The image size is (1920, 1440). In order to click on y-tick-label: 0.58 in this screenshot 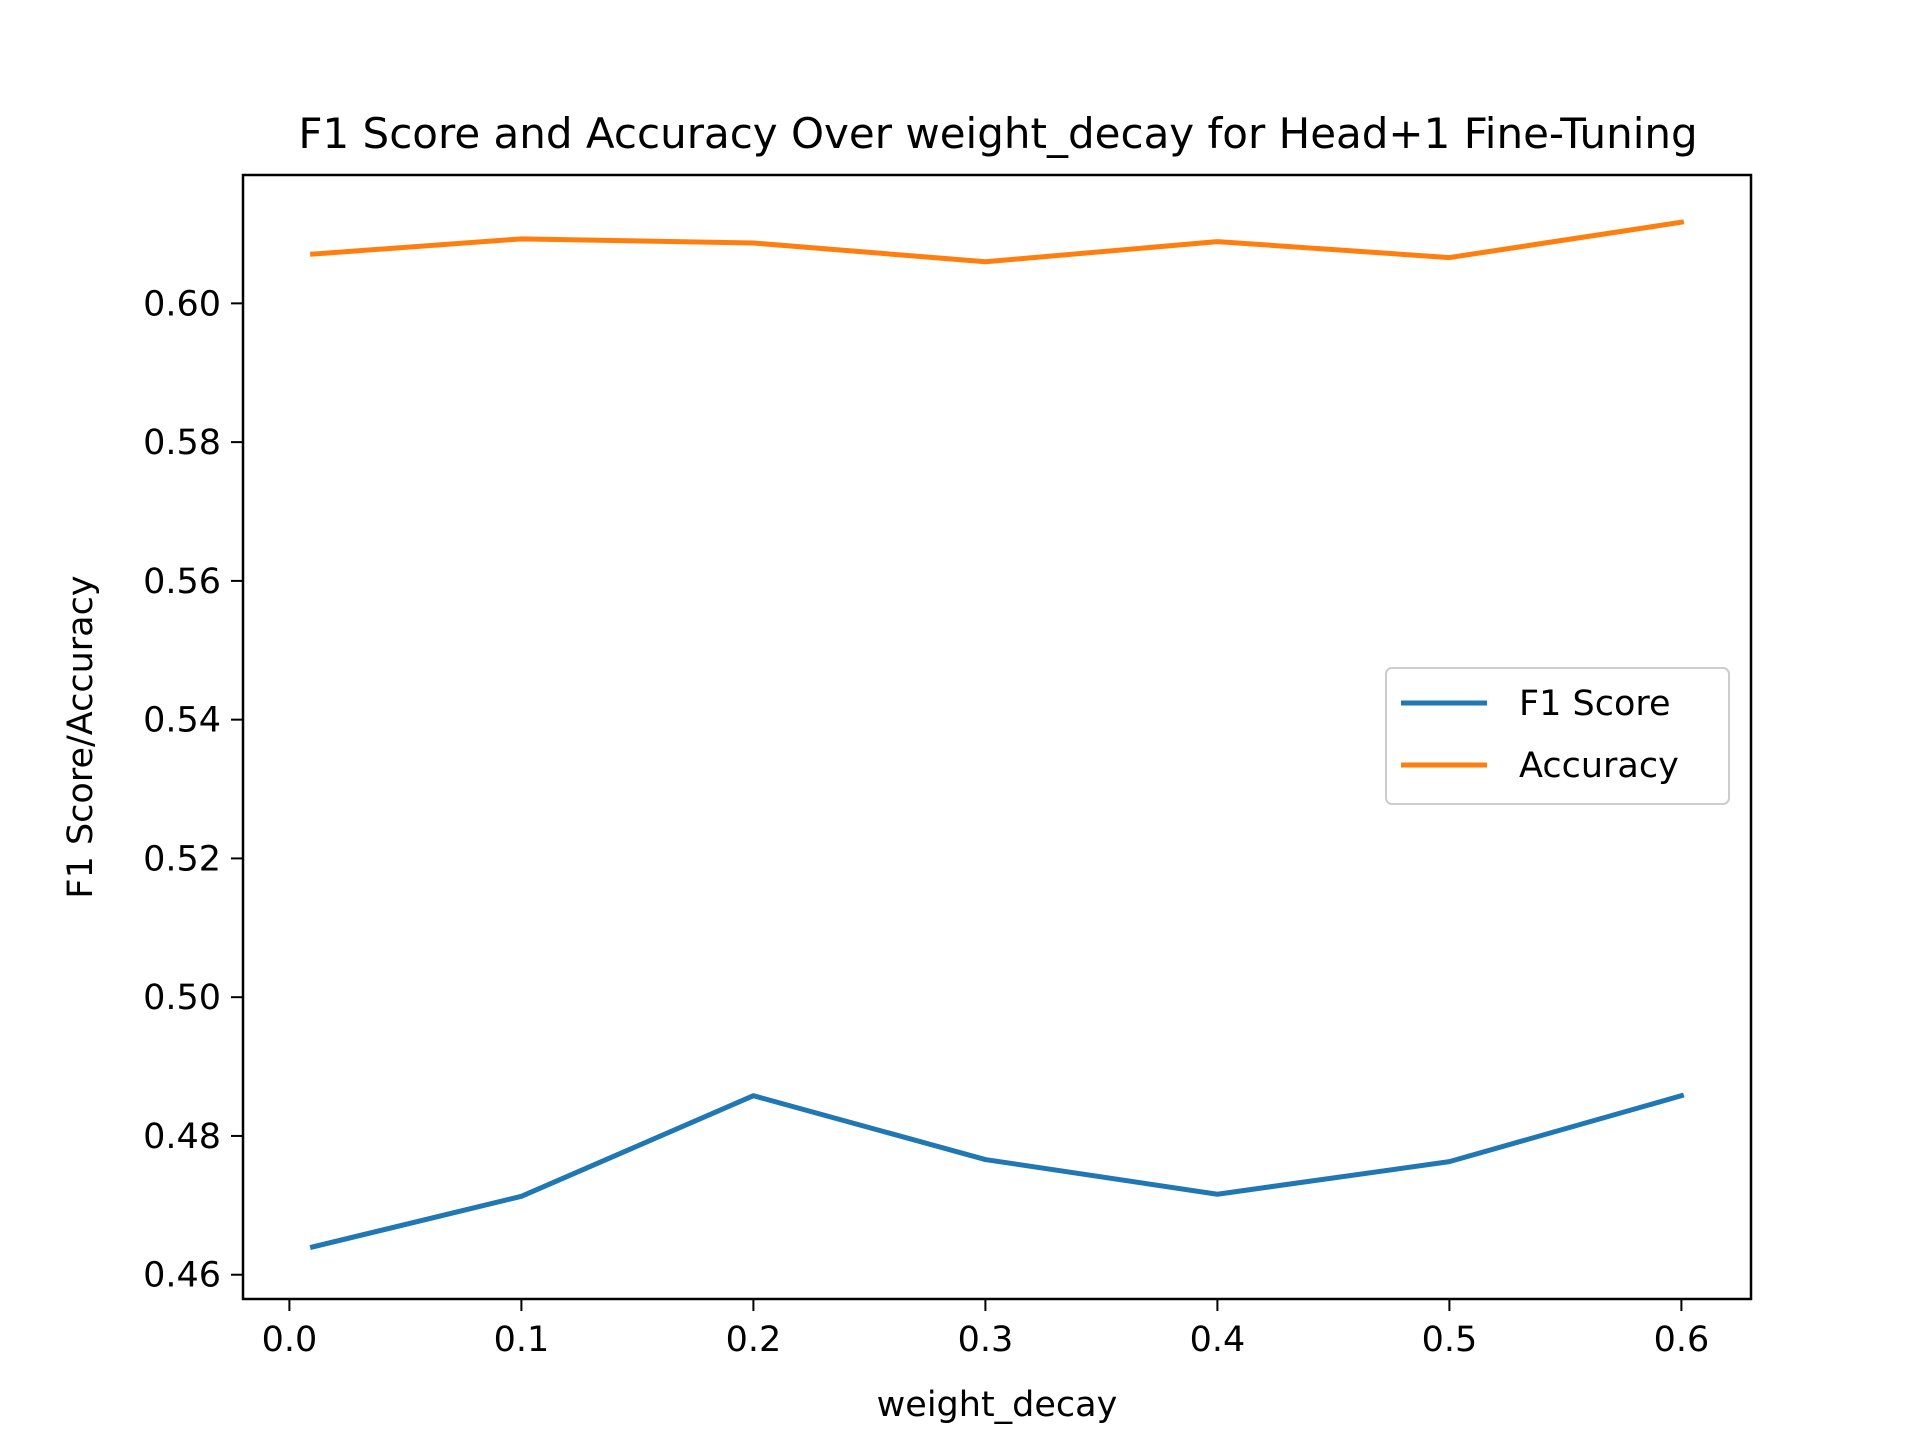, I will do `click(182, 443)`.